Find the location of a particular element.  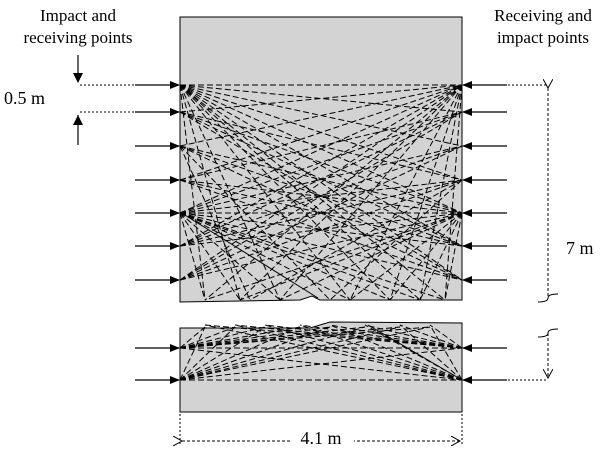

left-heading-line1: Impact and is located at coordinates (78, 15).